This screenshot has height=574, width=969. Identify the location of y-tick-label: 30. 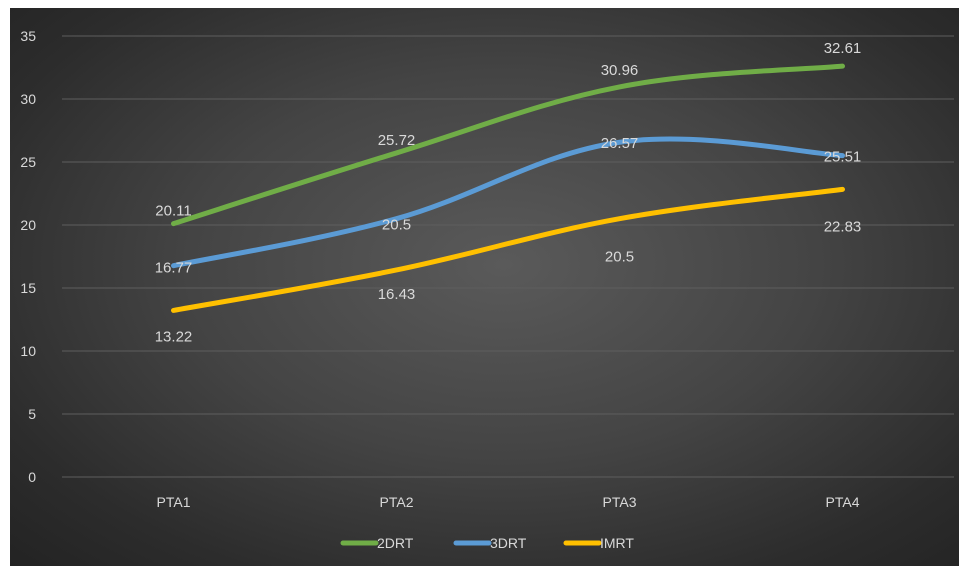
(28, 99).